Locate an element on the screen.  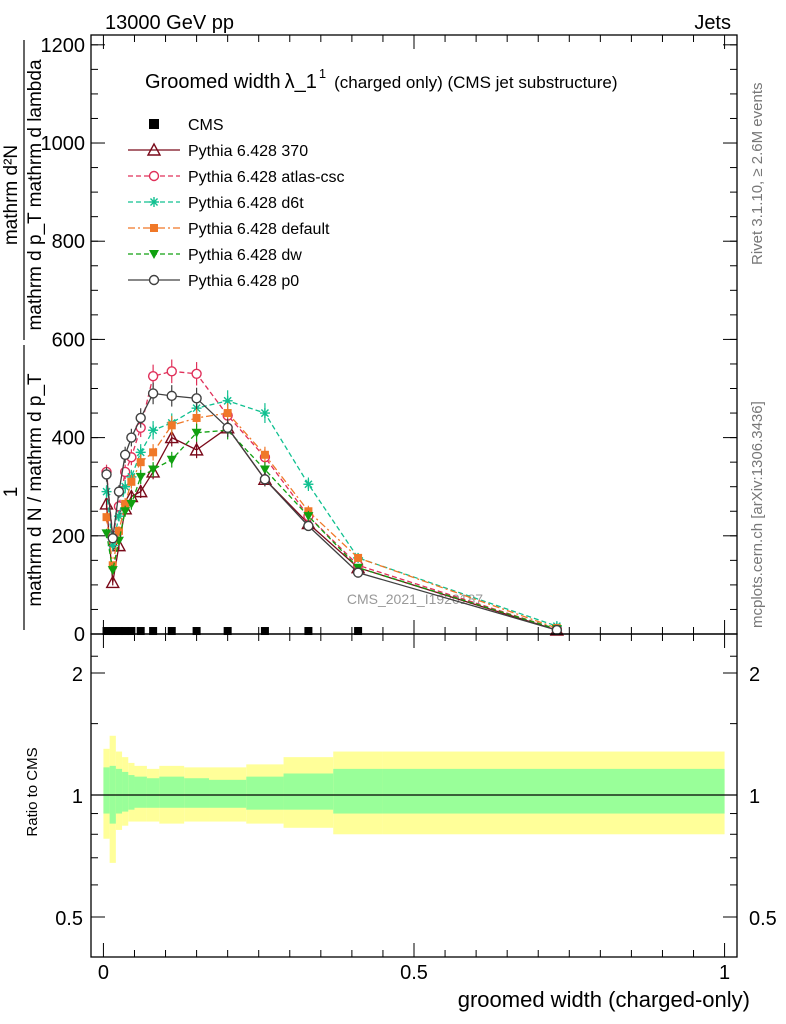
legend-marker is located at coordinates (154, 124).